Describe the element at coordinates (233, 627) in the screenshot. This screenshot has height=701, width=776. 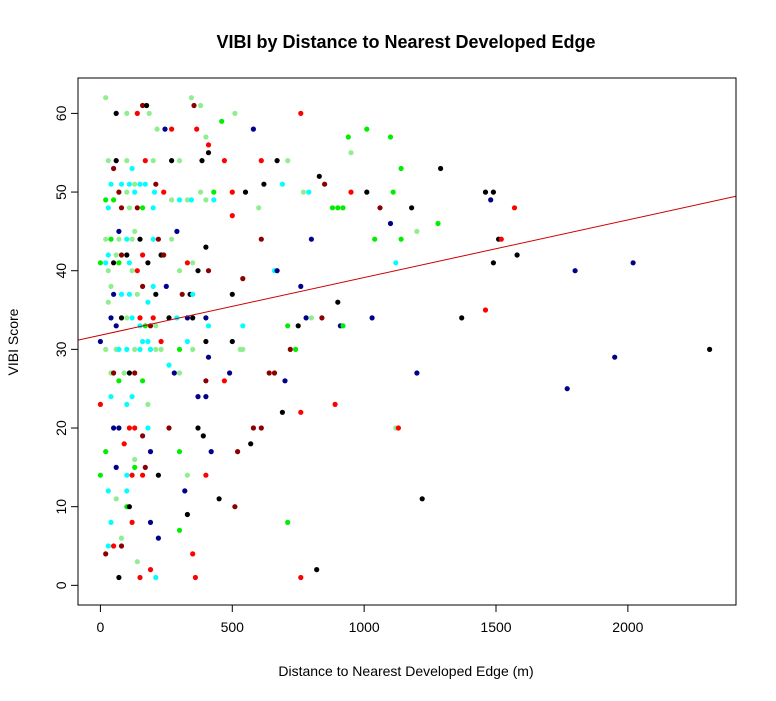
I see `x-tick-label: 500` at that location.